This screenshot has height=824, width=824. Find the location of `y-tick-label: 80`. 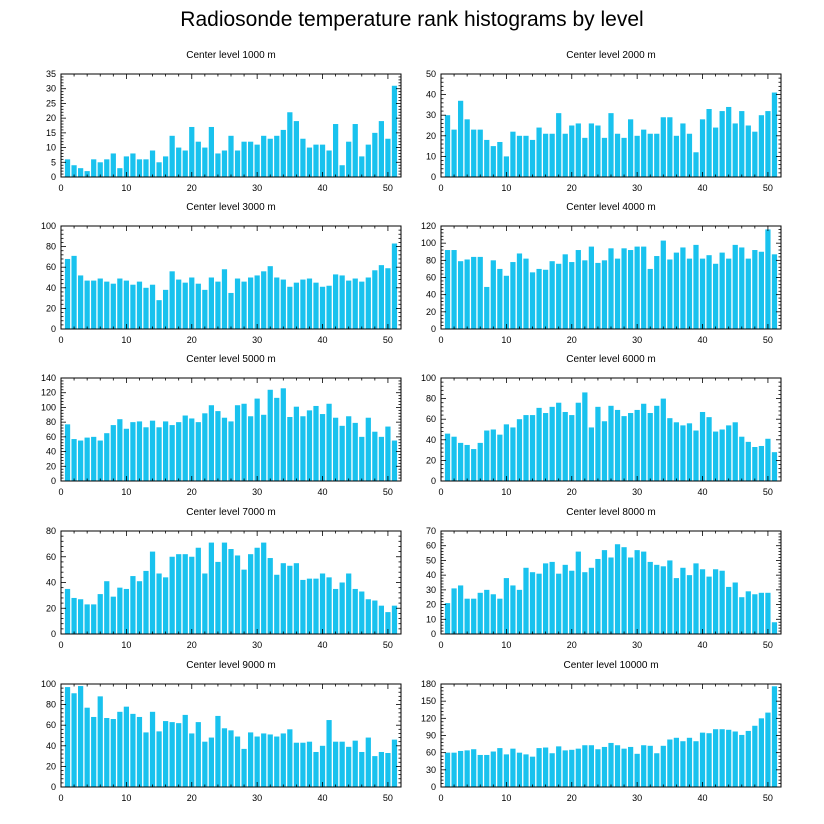

y-tick-label: 80 is located at coordinates (51, 531).